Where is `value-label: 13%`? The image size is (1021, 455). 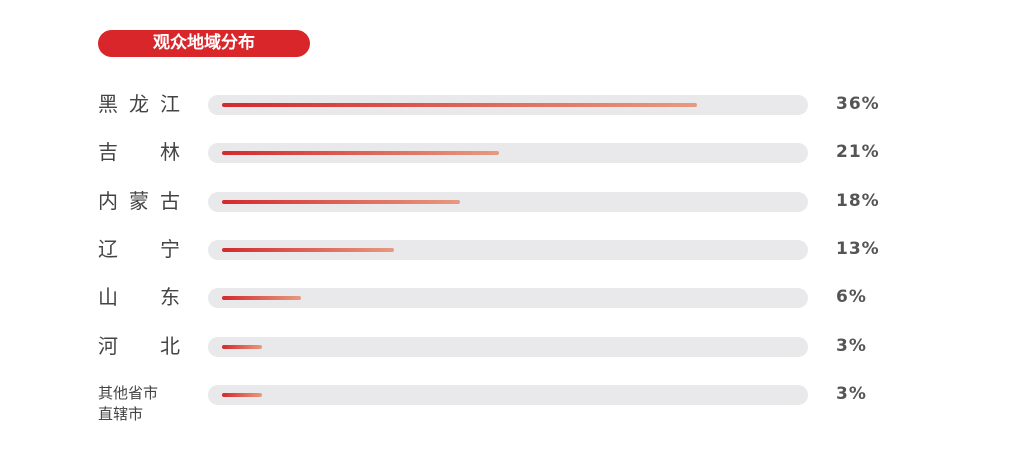 value-label: 13% is located at coordinates (858, 248).